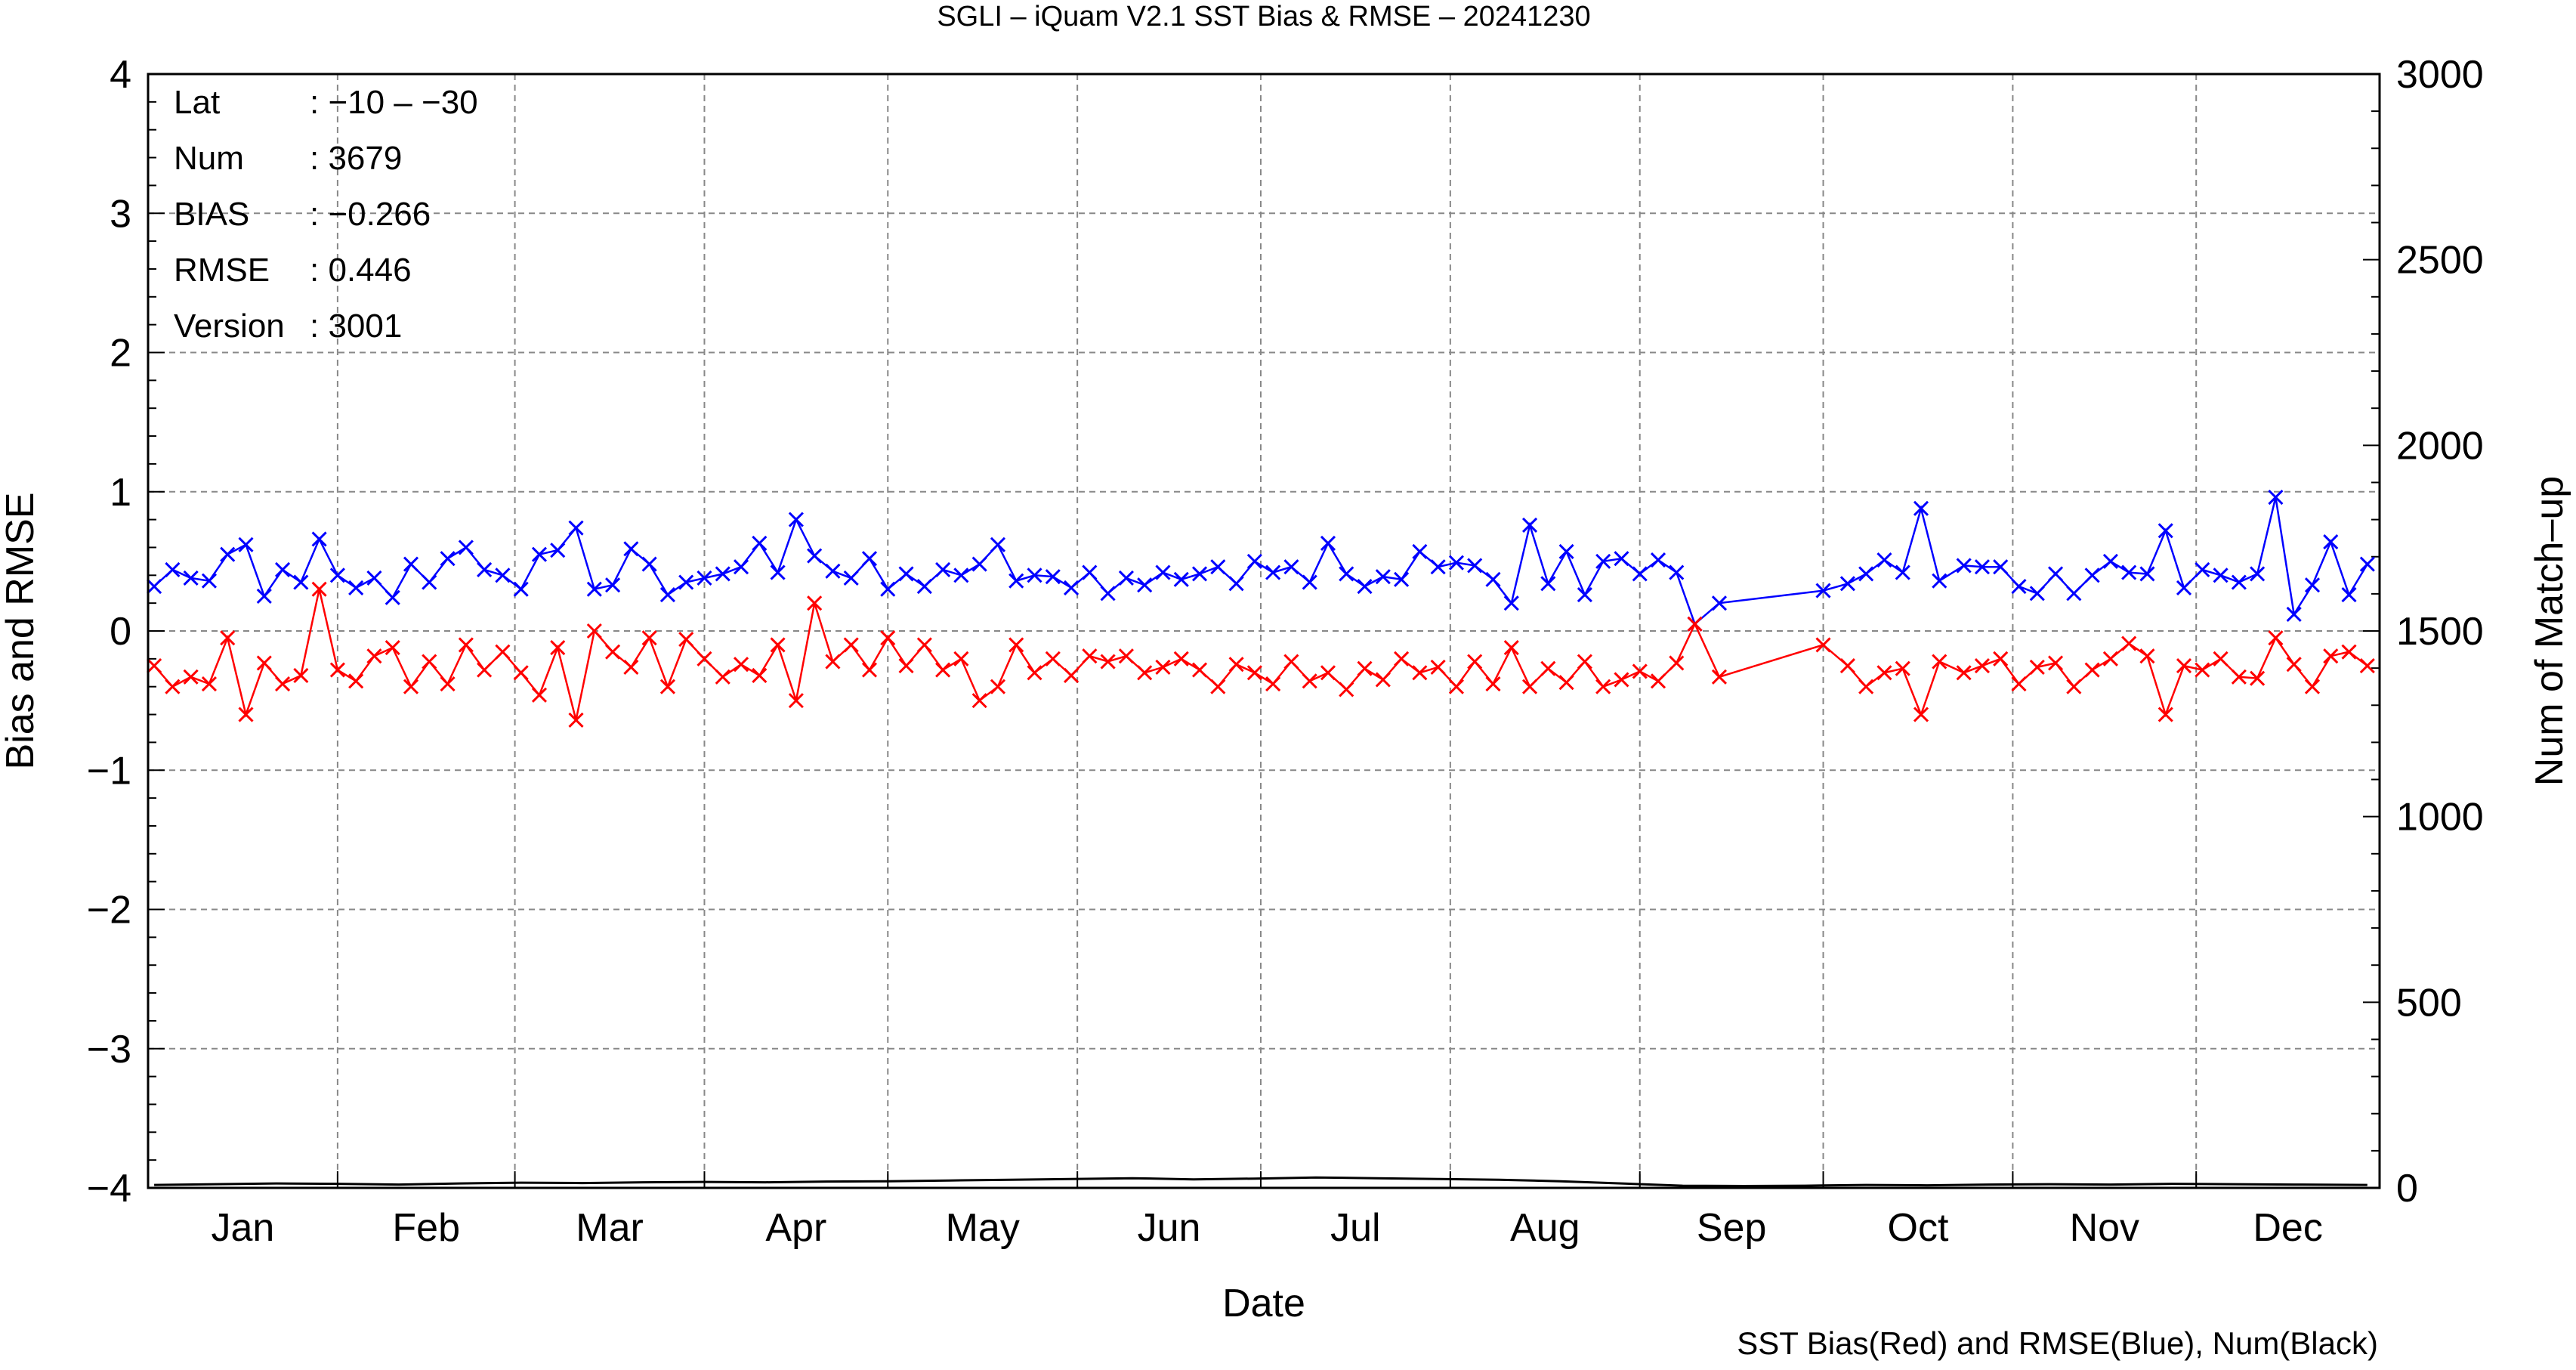 The height and width of the screenshot is (1370, 2576). I want to click on y2-tick-label: 1500, so click(2440, 632).